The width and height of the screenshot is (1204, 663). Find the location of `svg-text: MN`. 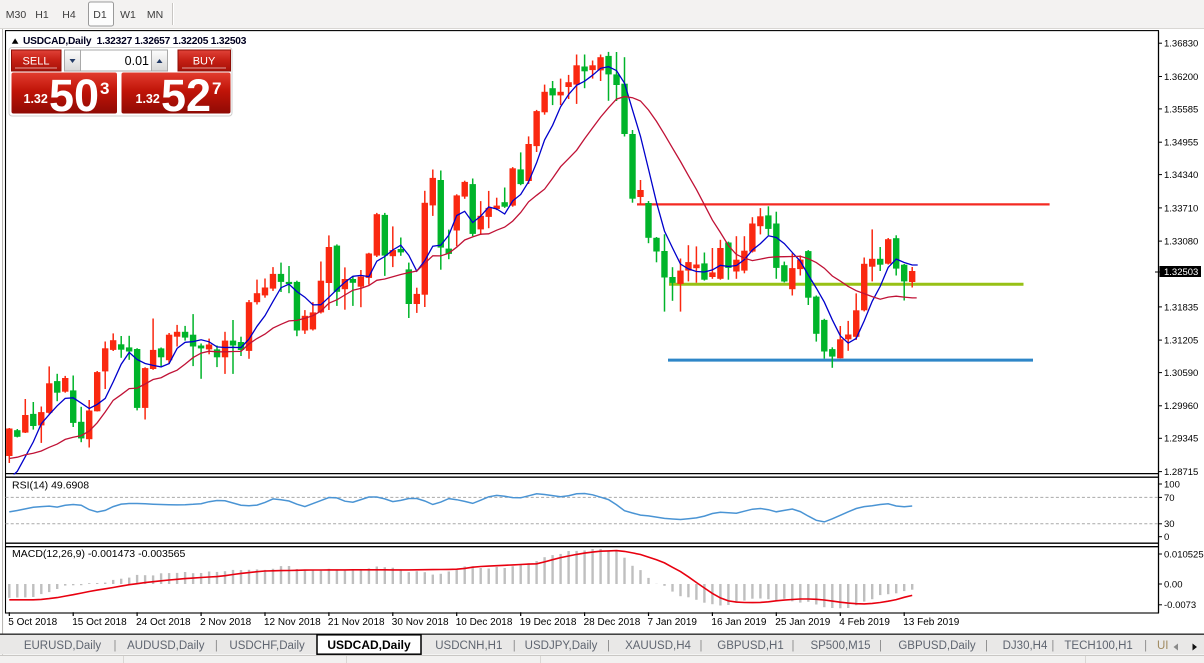

svg-text: MN is located at coordinates (155, 15).